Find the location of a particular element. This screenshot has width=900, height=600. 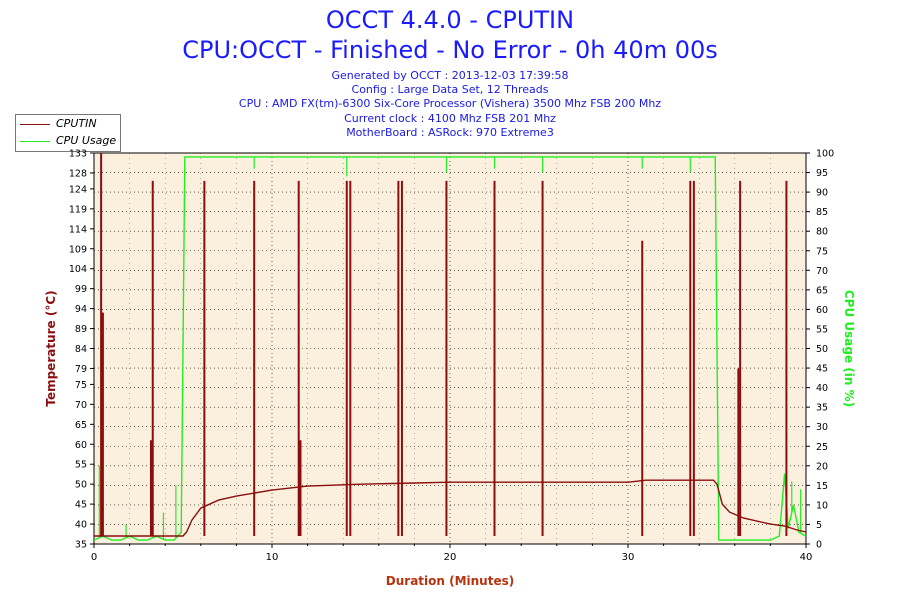

generated-line: Generated by OCCT : 2013-12-03 17:39:58 is located at coordinates (450, 75).